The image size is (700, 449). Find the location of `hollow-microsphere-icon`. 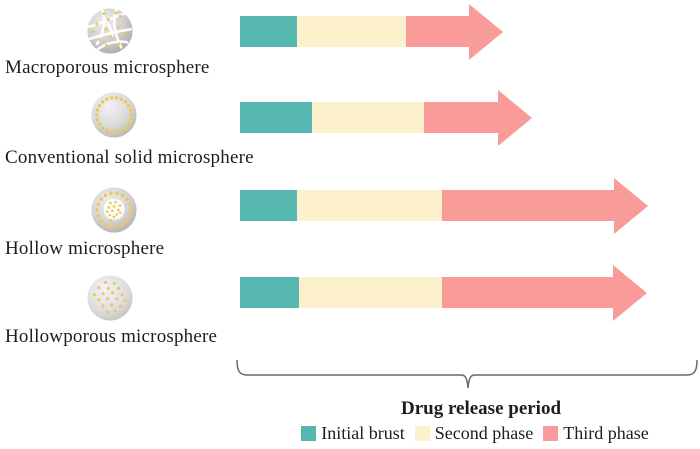

hollow-microsphere-icon is located at coordinates (114, 210).